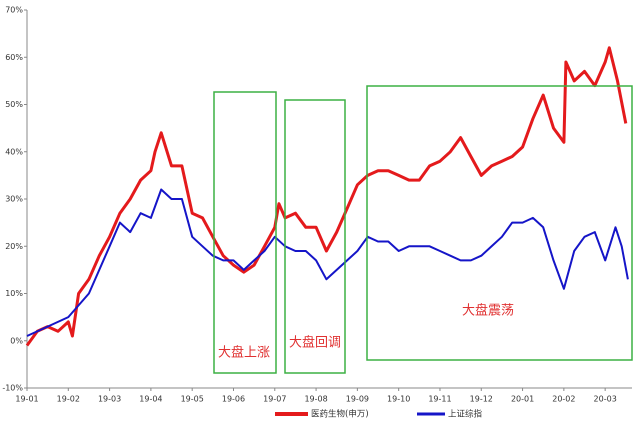 Image resolution: width=640 pixels, height=426 pixels. What do you see at coordinates (14, 10) in the screenshot?
I see `y-tick-label: 70%` at bounding box center [14, 10].